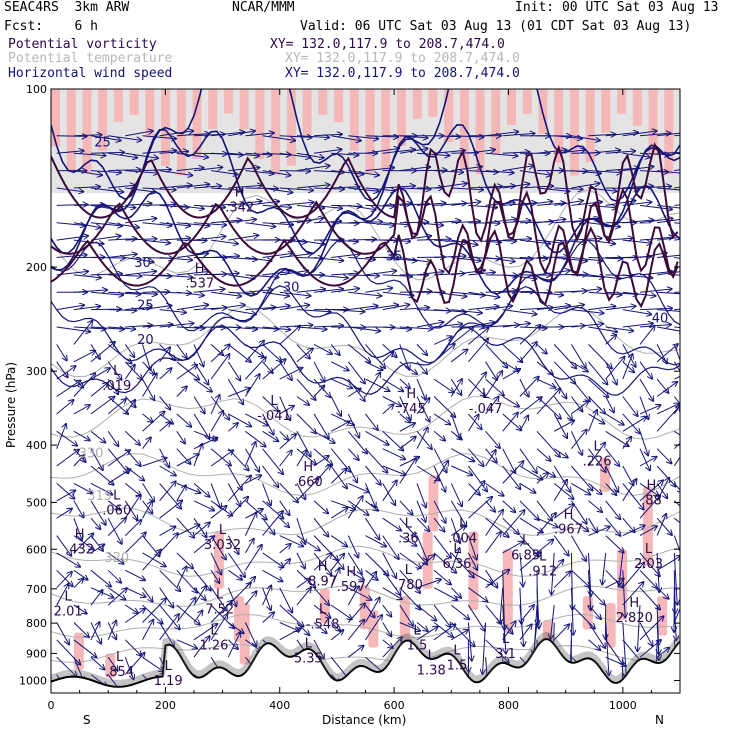 Image resolution: width=740 pixels, height=740 pixels. What do you see at coordinates (365, 626) in the screenshot?
I see `theta-contour` at bounding box center [365, 626].